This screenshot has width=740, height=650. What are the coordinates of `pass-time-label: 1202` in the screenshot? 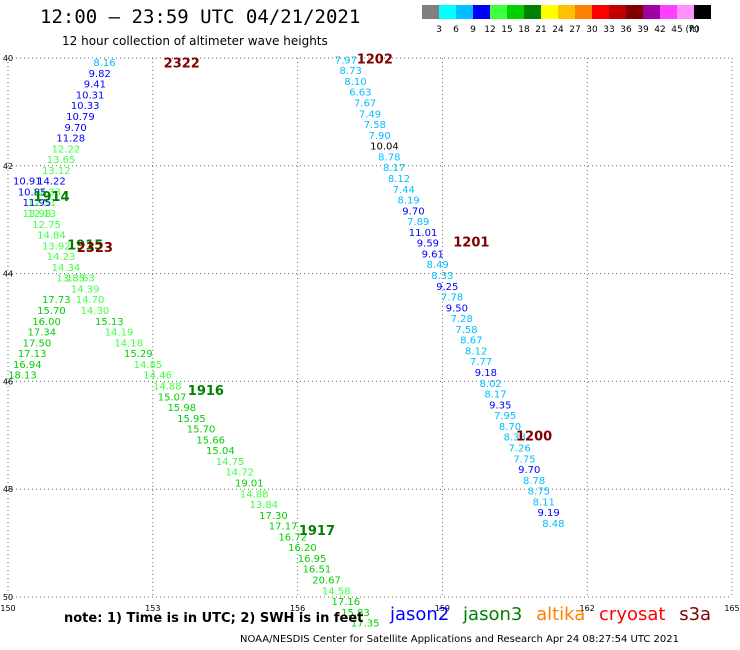 It's located at (375, 59).